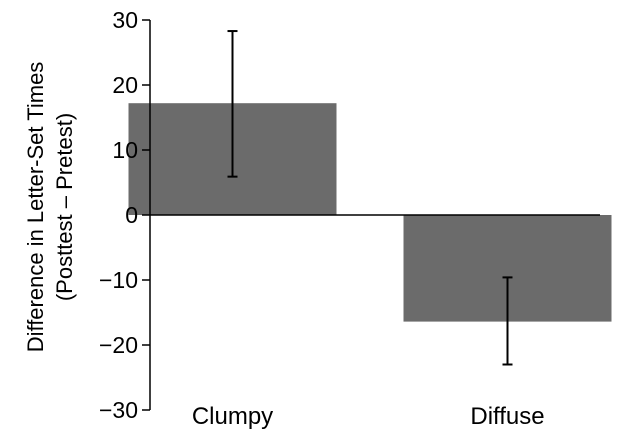  I want to click on x-category-label: Diffuse, so click(507, 416).